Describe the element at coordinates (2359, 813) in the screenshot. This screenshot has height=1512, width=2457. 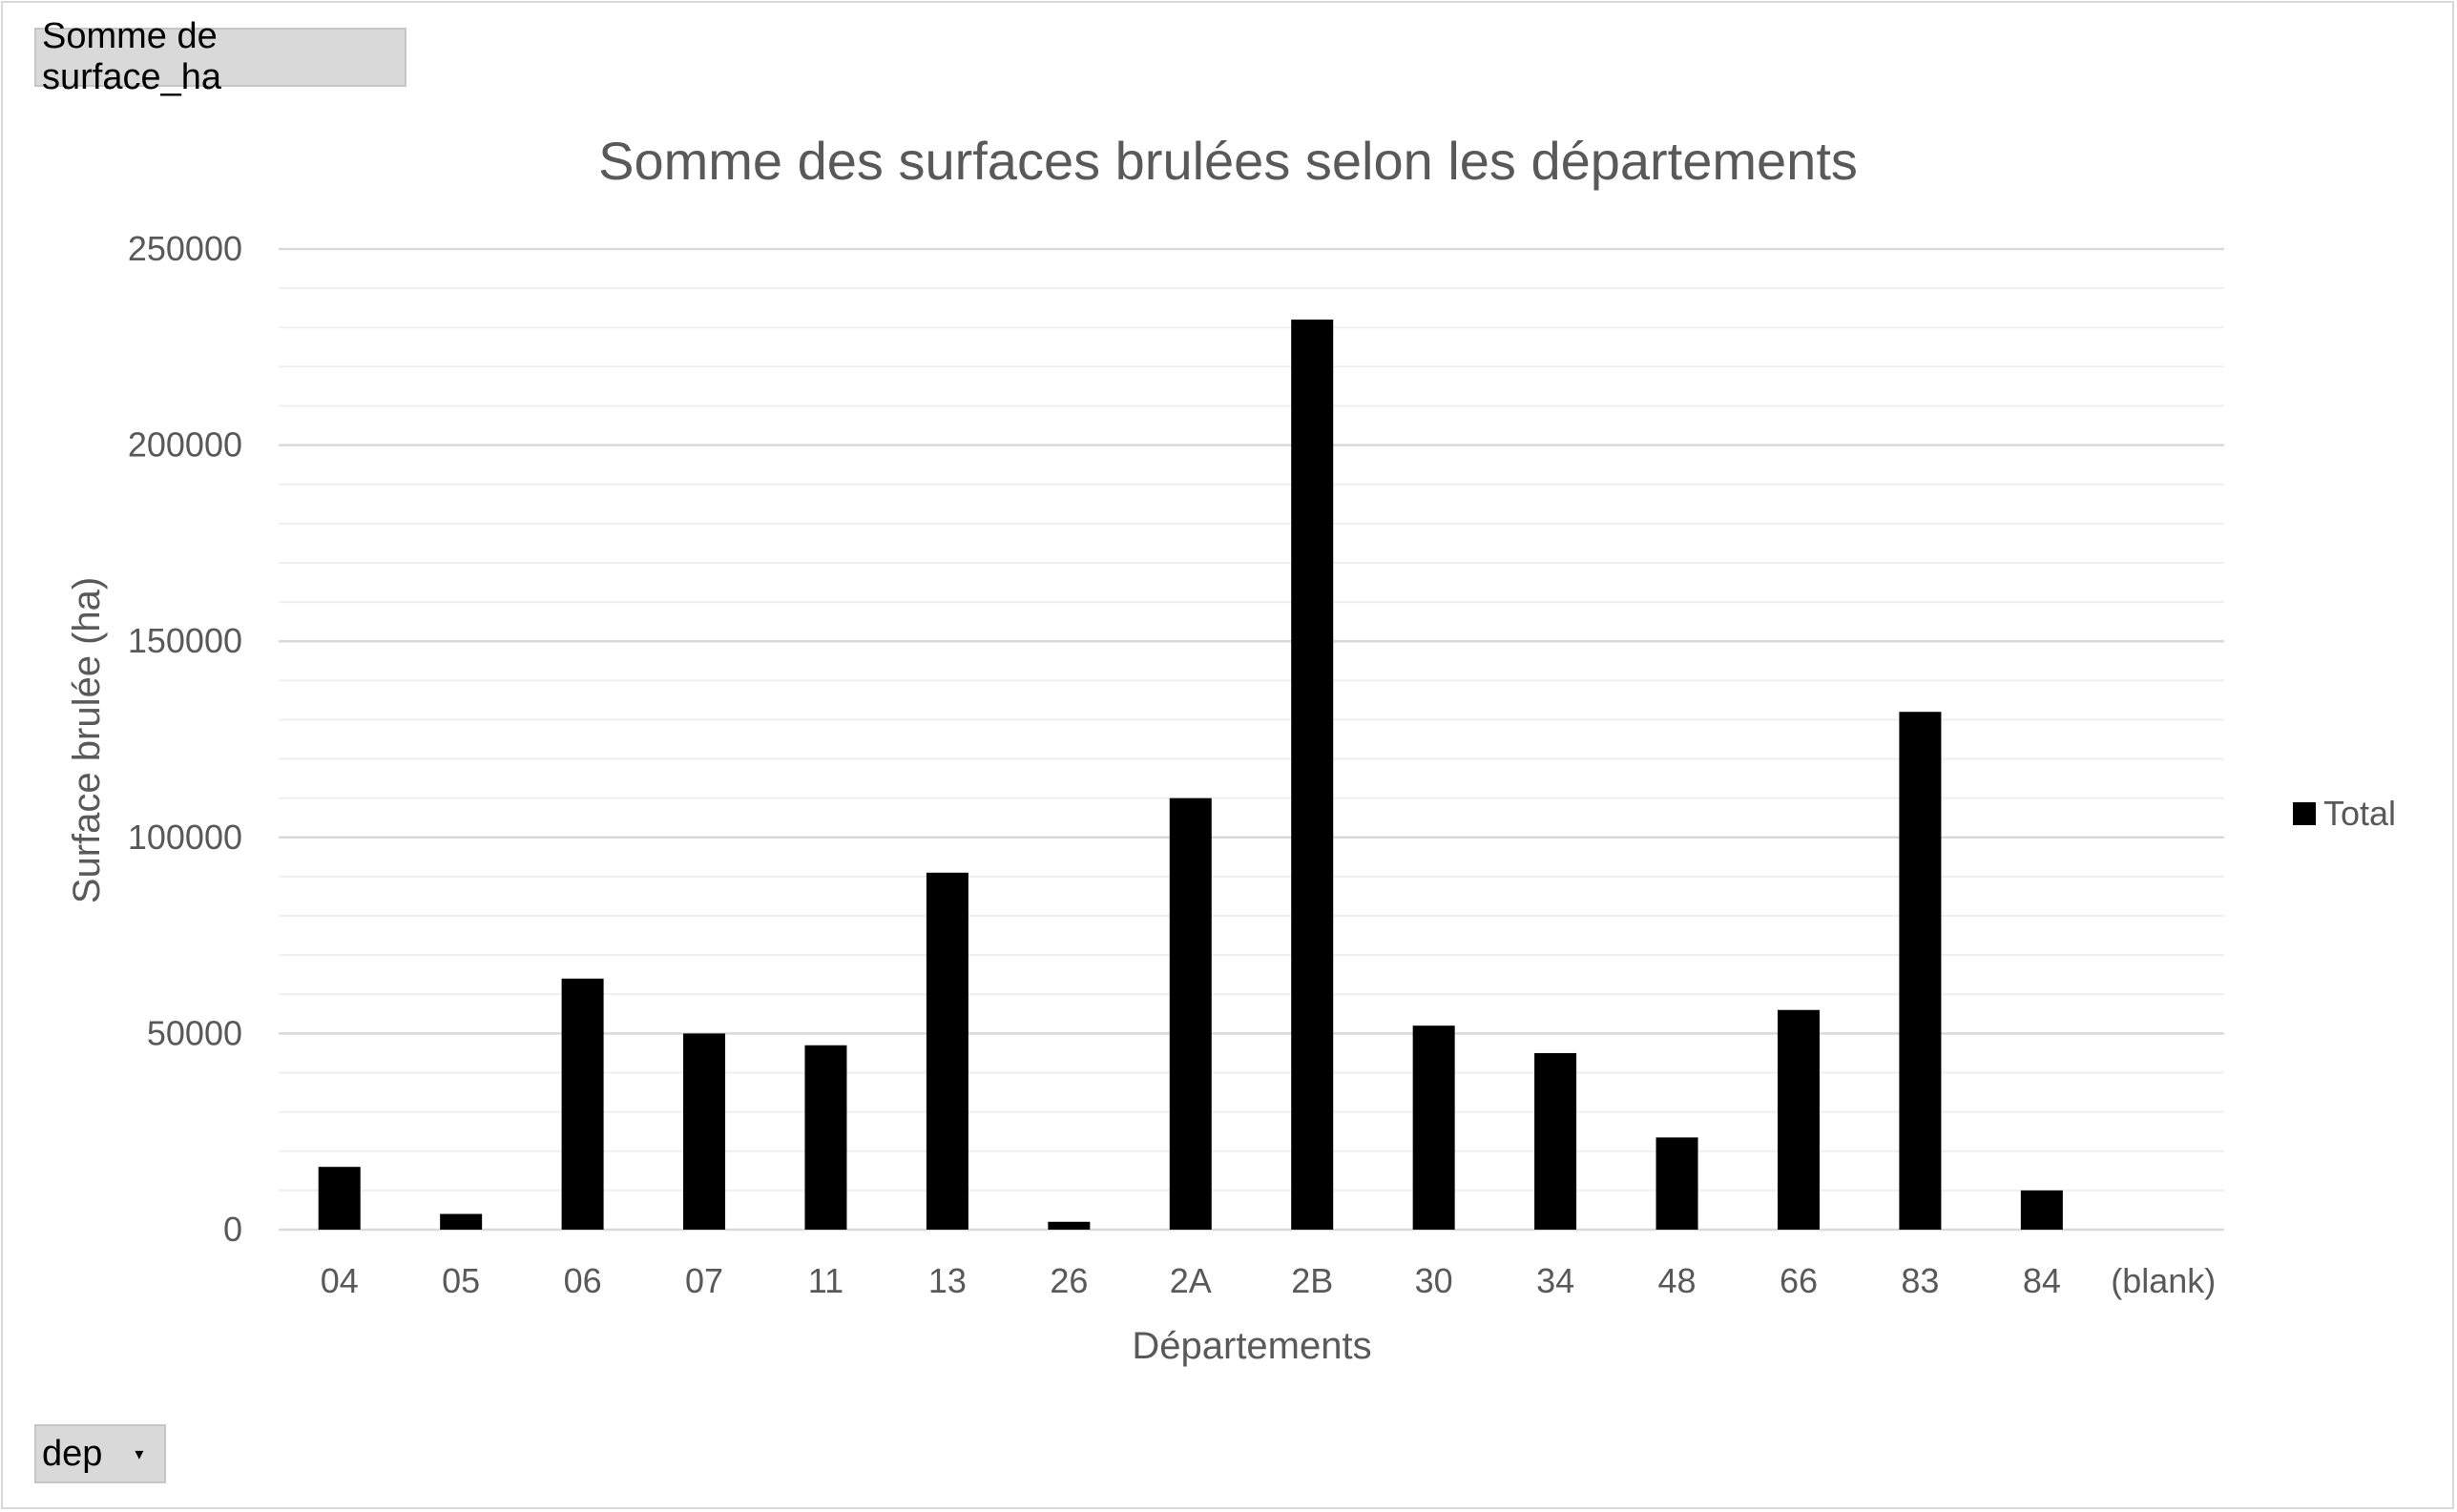
I see `legend-entry-total: Total` at that location.